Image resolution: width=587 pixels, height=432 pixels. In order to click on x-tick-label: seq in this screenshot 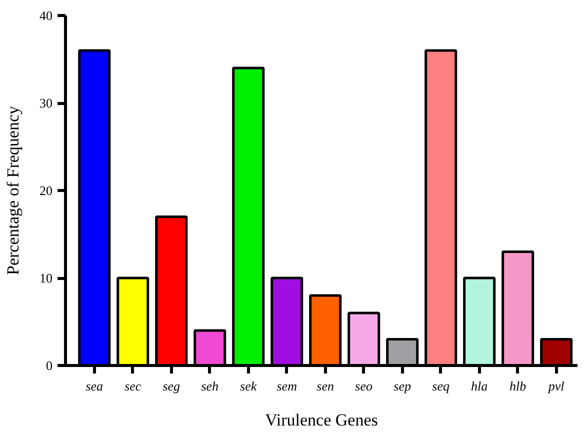, I will do `click(441, 386)`.